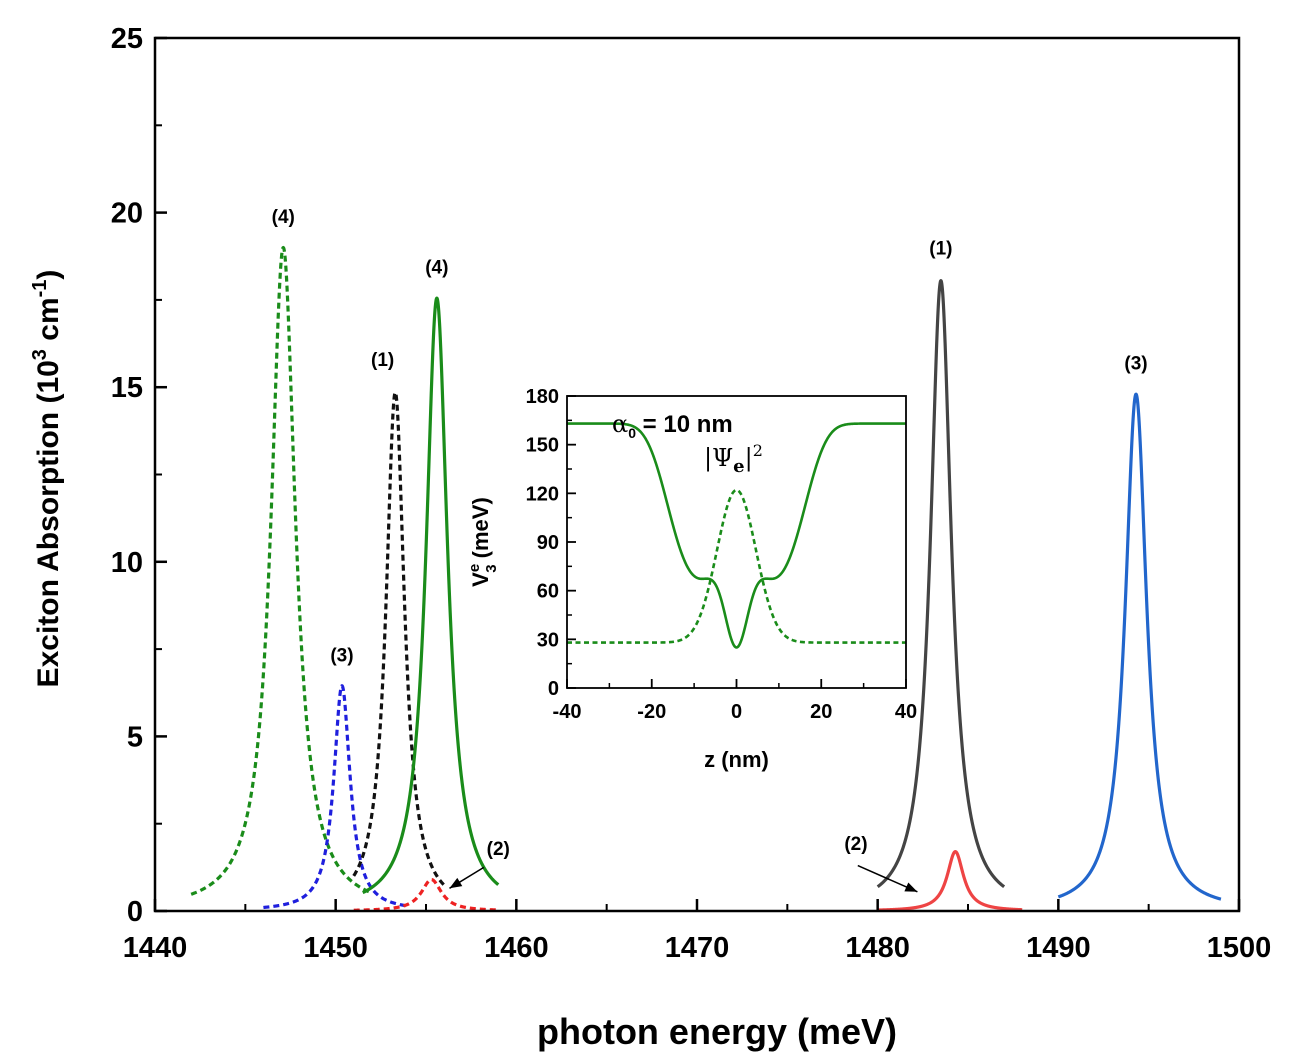 The width and height of the screenshot is (1299, 1062). Describe the element at coordinates (1239, 948) in the screenshot. I see `x-tick-label: 1500` at that location.